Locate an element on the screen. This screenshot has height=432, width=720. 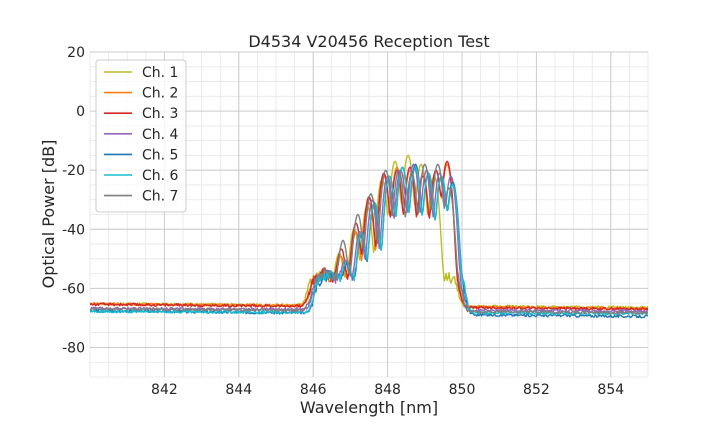
x-tick-label: 846 is located at coordinates (313, 390).